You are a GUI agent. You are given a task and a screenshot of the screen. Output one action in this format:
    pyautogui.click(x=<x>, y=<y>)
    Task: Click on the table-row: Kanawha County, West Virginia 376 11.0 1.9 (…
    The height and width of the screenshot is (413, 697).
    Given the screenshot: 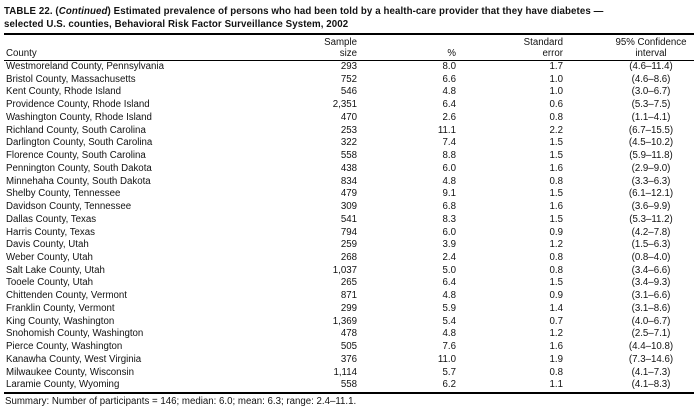 What is the action you would take?
    pyautogui.click(x=349, y=360)
    